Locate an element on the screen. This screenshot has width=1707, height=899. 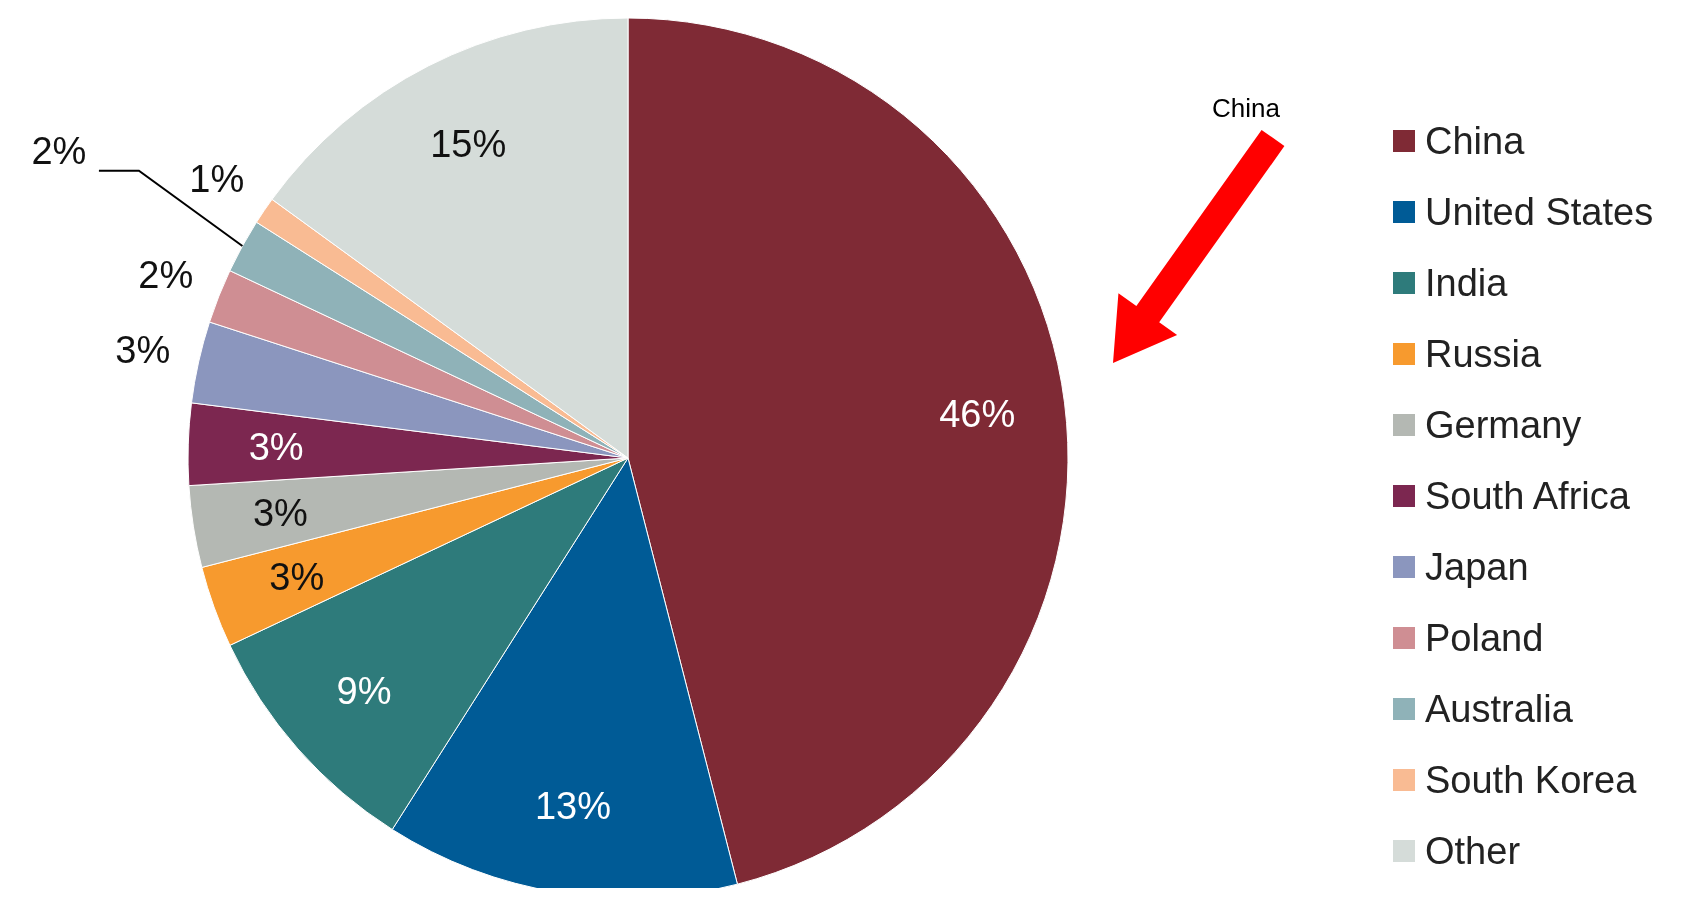
data-label: 13% is located at coordinates (572, 805).